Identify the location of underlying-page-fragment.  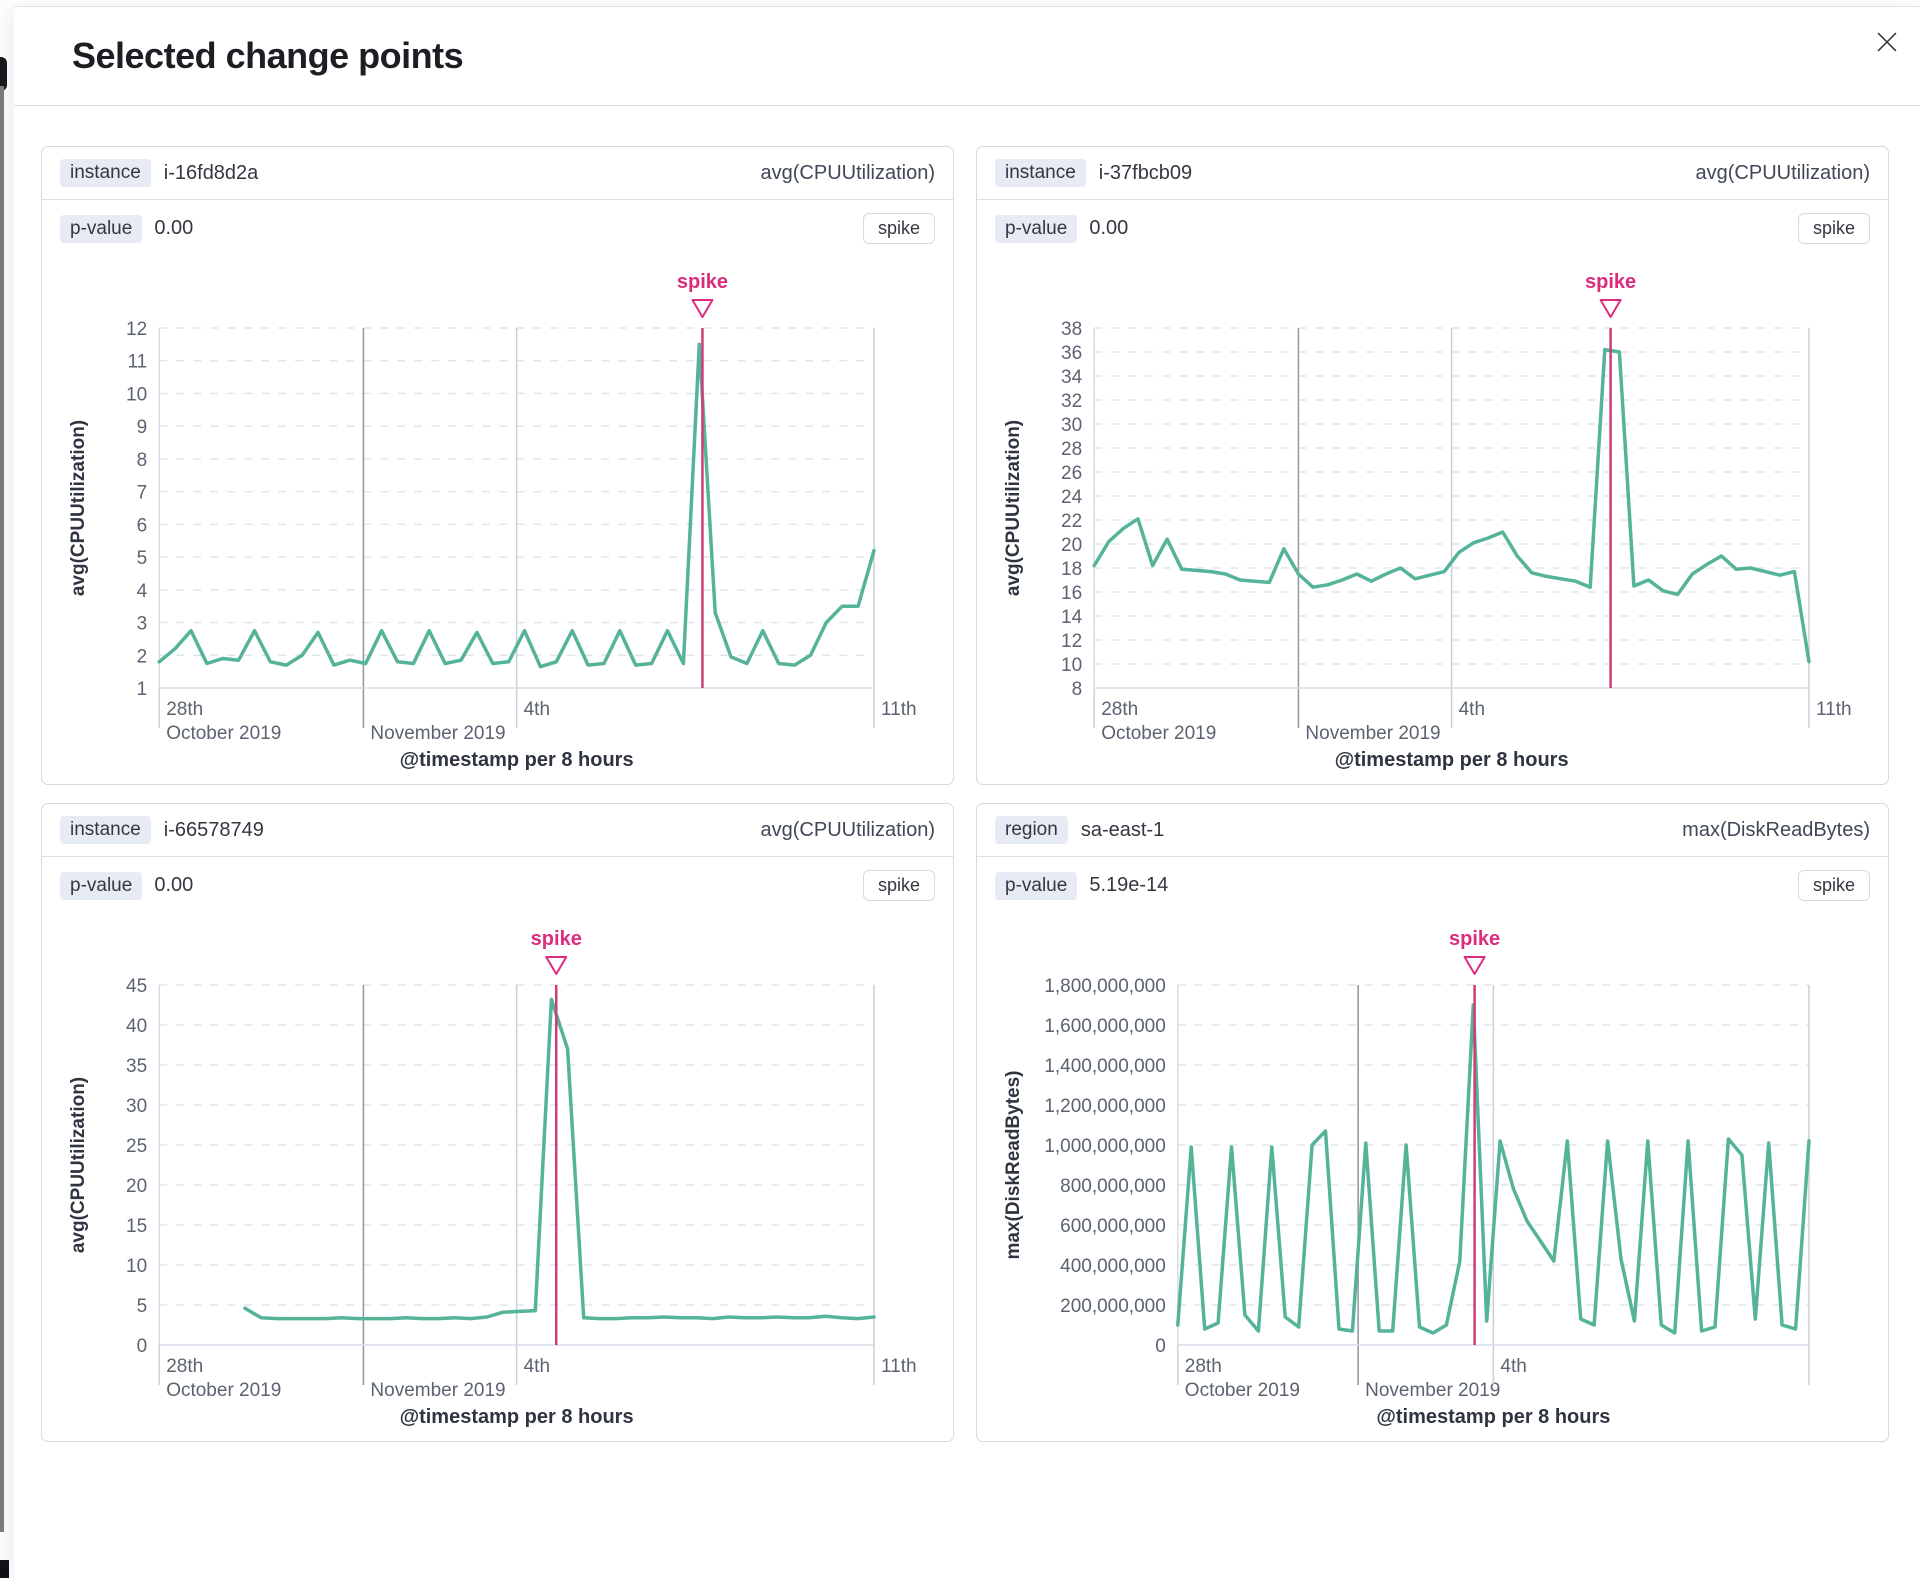
(3, 74).